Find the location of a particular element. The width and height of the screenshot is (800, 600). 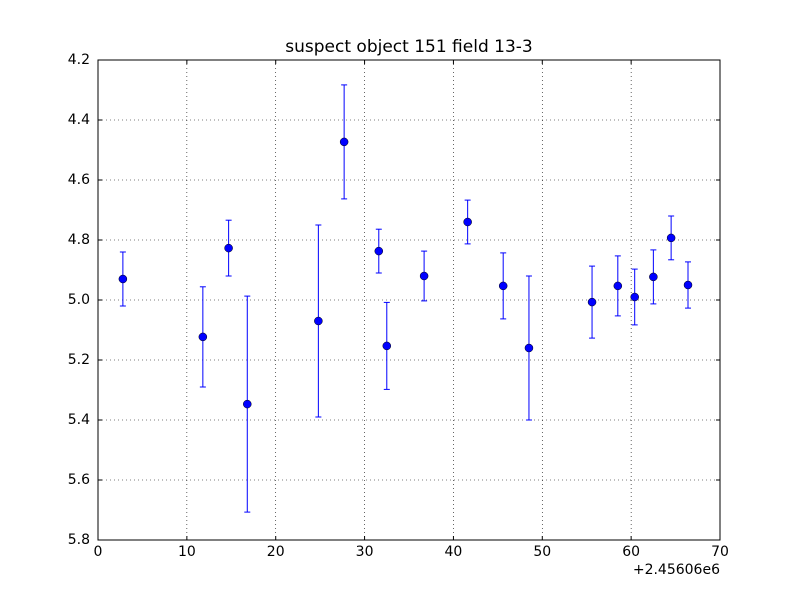

x-tick-label: 20 is located at coordinates (276, 552).